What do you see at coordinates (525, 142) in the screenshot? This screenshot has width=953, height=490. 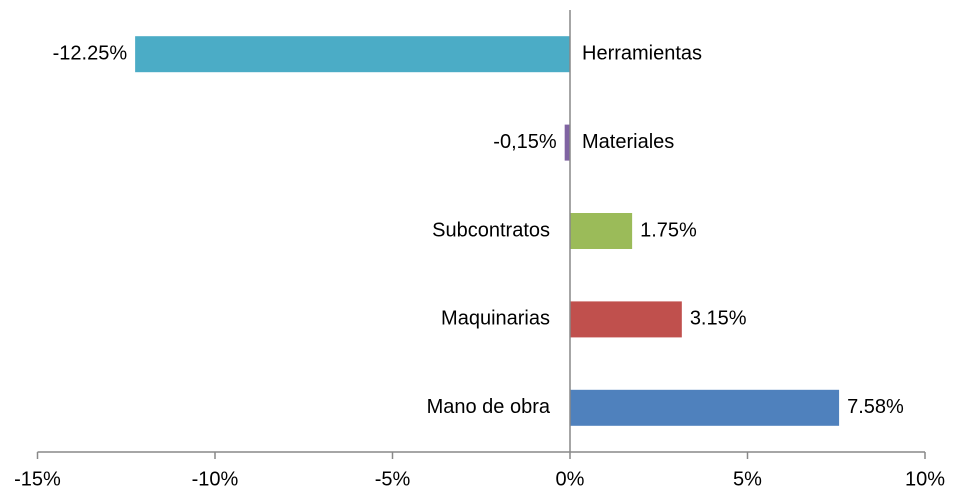 I see `value-label: -0,15%` at bounding box center [525, 142].